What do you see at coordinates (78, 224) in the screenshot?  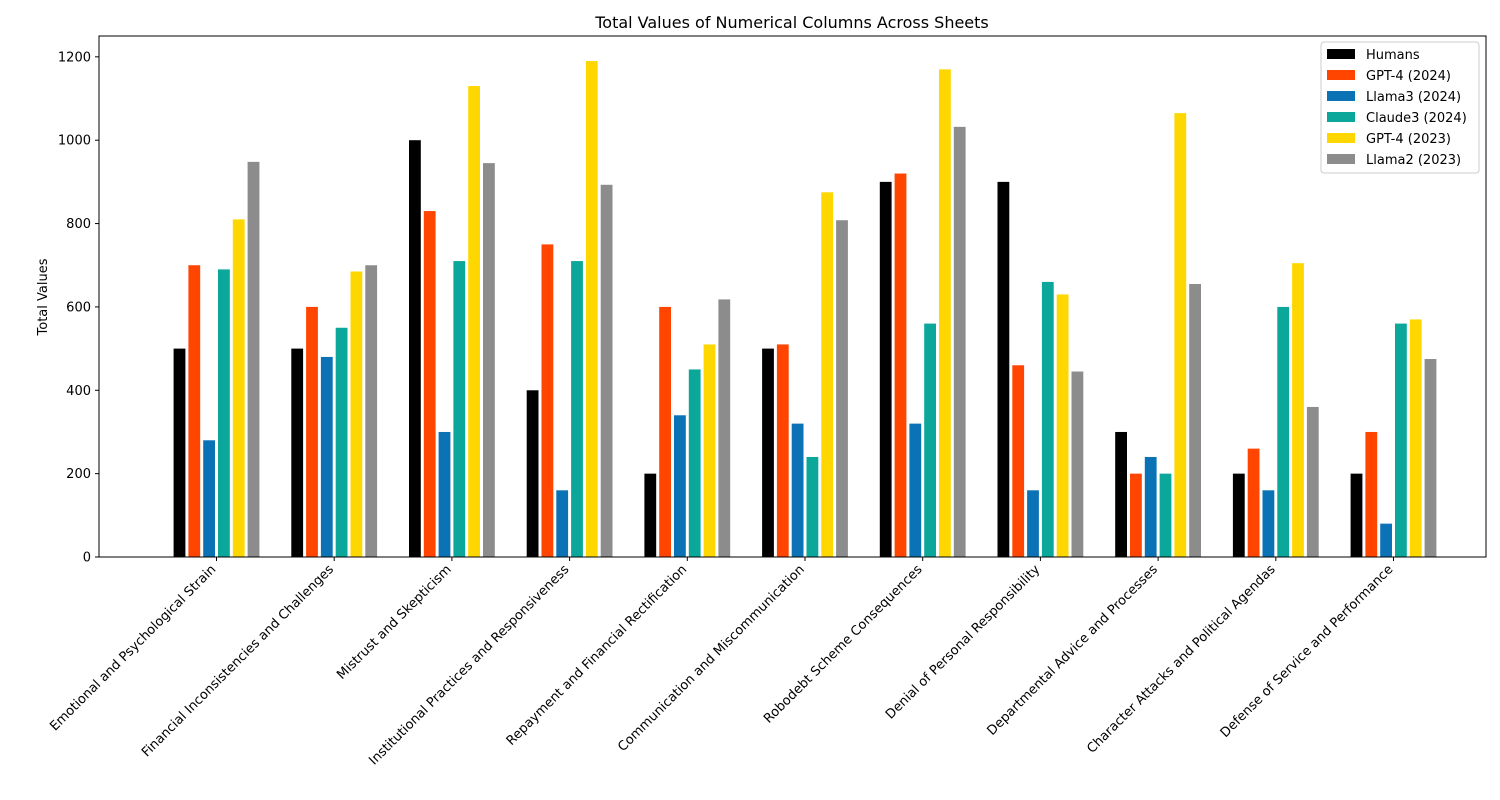 I see `y-tick-label: 800` at bounding box center [78, 224].